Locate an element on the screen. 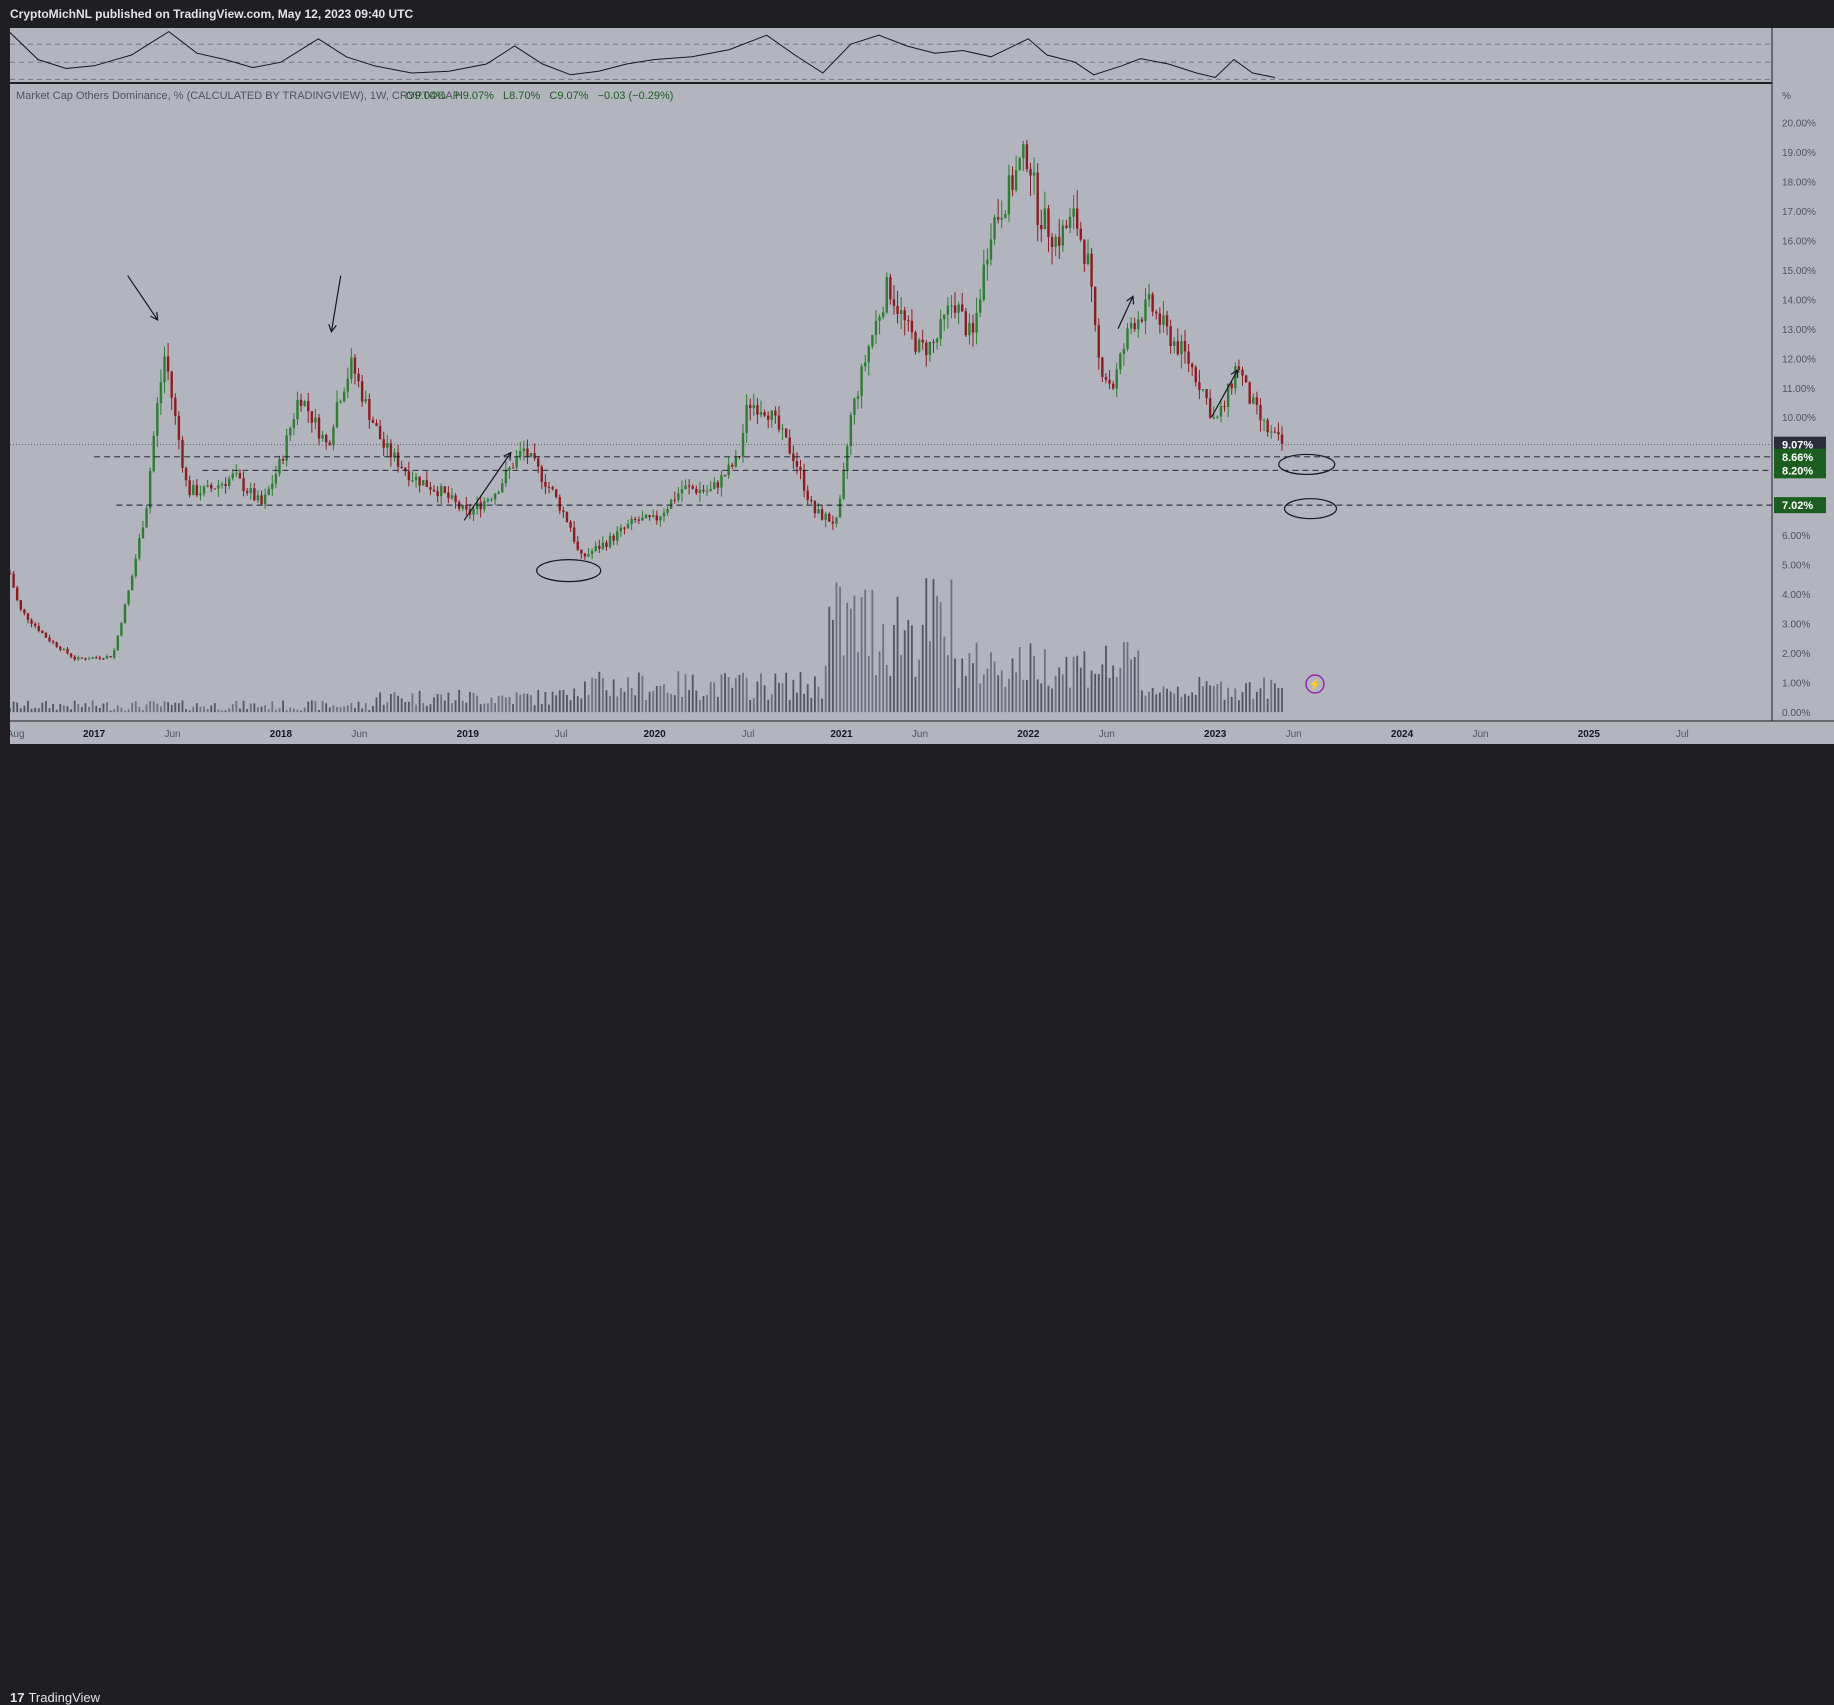 The height and width of the screenshot is (1705, 1834). y-tick-label: 3.00% is located at coordinates (1796, 625).